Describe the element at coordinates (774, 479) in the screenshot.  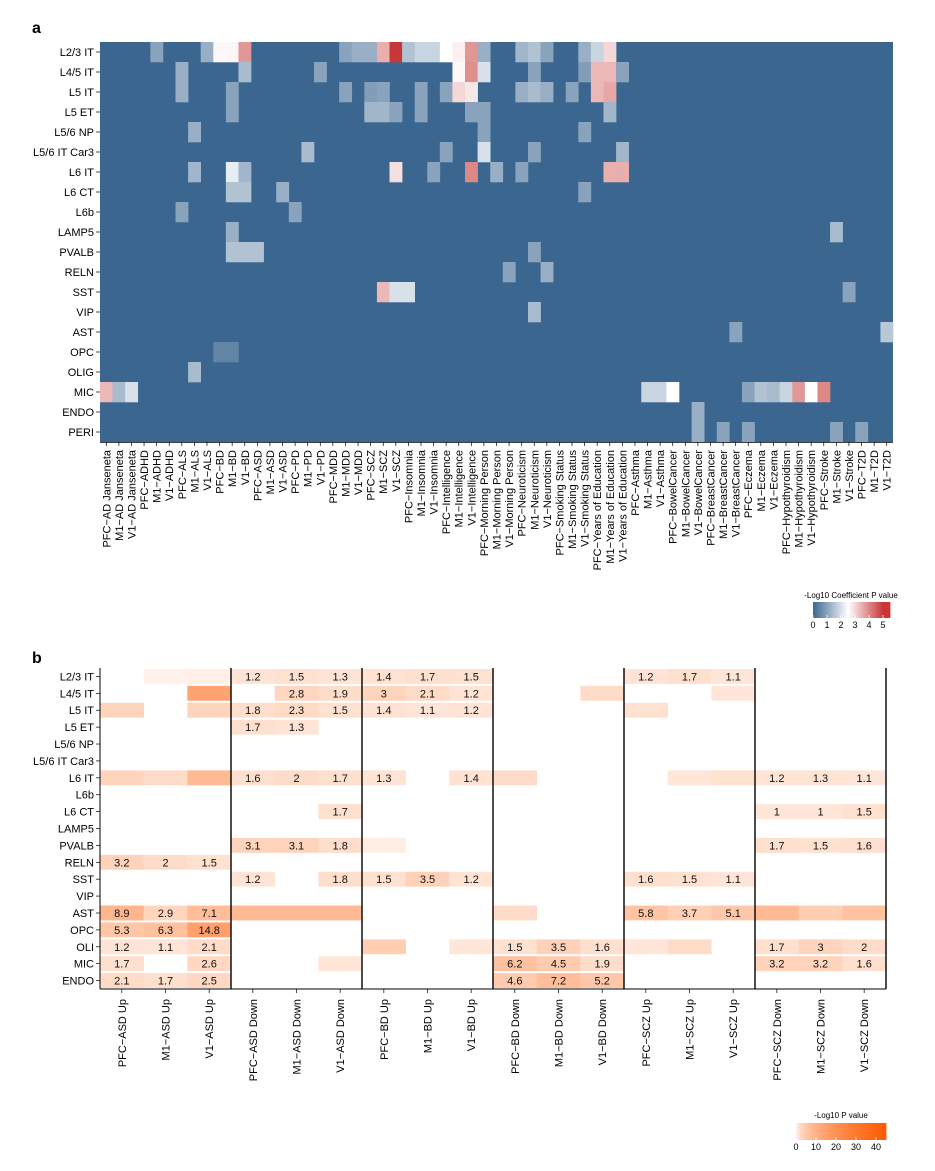
I see `column-label: V1−Eczema` at that location.